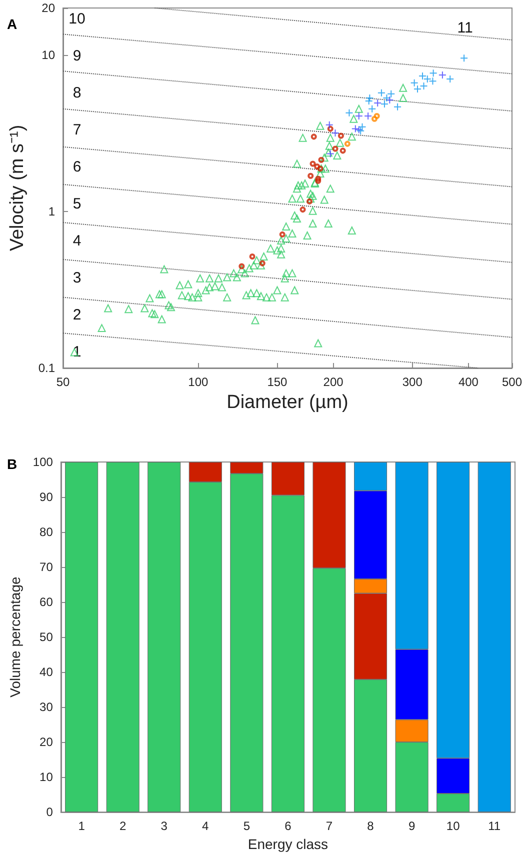 The width and height of the screenshot is (525, 856). Describe the element at coordinates (453, 826) in the screenshot. I see `x-tick-label: 10` at that location.